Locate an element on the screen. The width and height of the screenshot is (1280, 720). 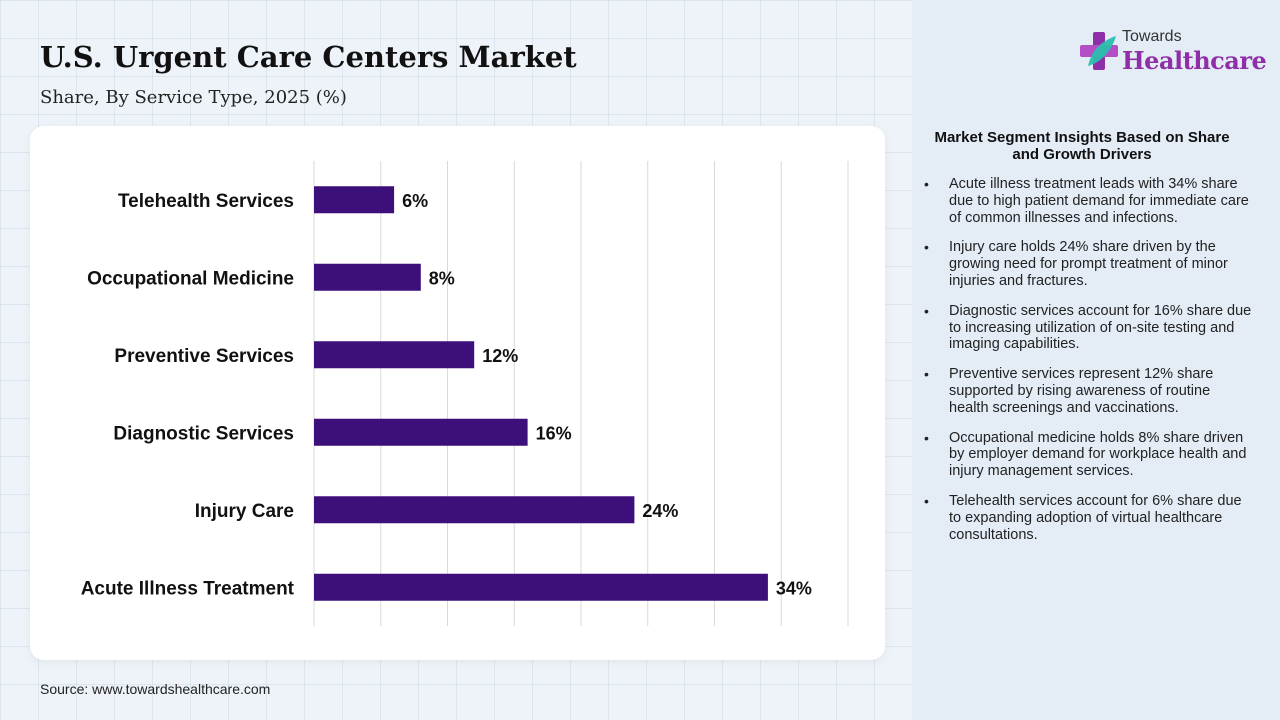
source-note: Source: www.towardshealthcare.com is located at coordinates (155, 689).